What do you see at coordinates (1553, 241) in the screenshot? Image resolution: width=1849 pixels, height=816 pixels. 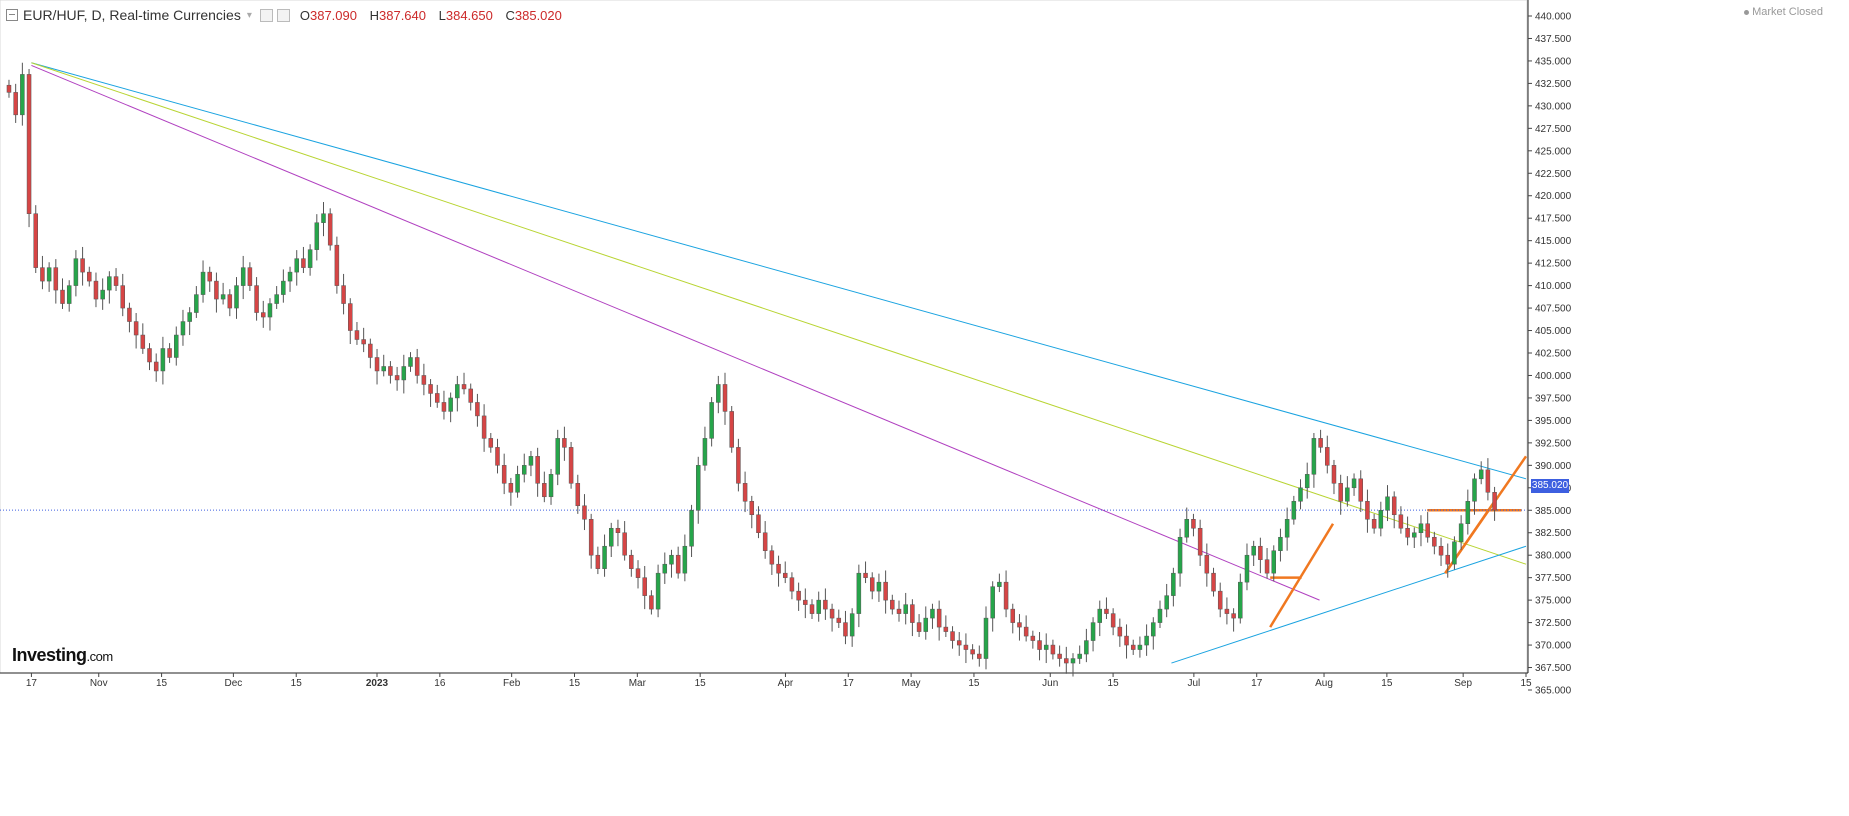 I see `y-tick-label: 415.000` at bounding box center [1553, 241].